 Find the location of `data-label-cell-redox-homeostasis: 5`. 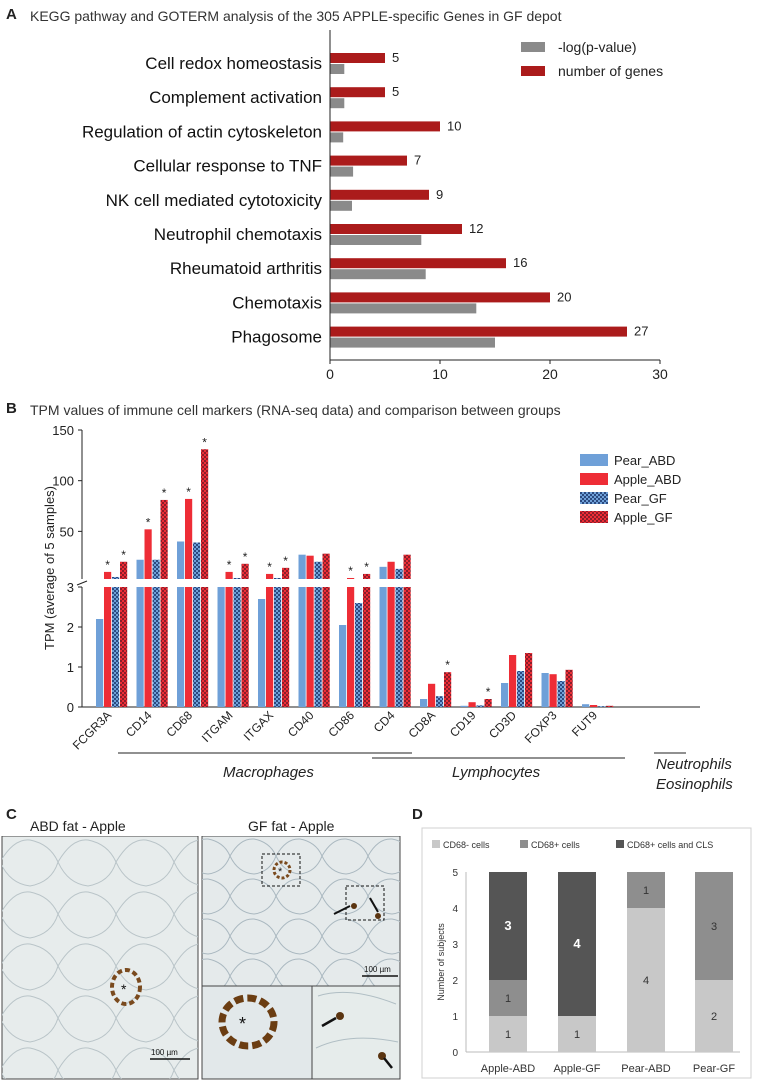

data-label-cell-redox-homeostasis: 5 is located at coordinates (395, 57).